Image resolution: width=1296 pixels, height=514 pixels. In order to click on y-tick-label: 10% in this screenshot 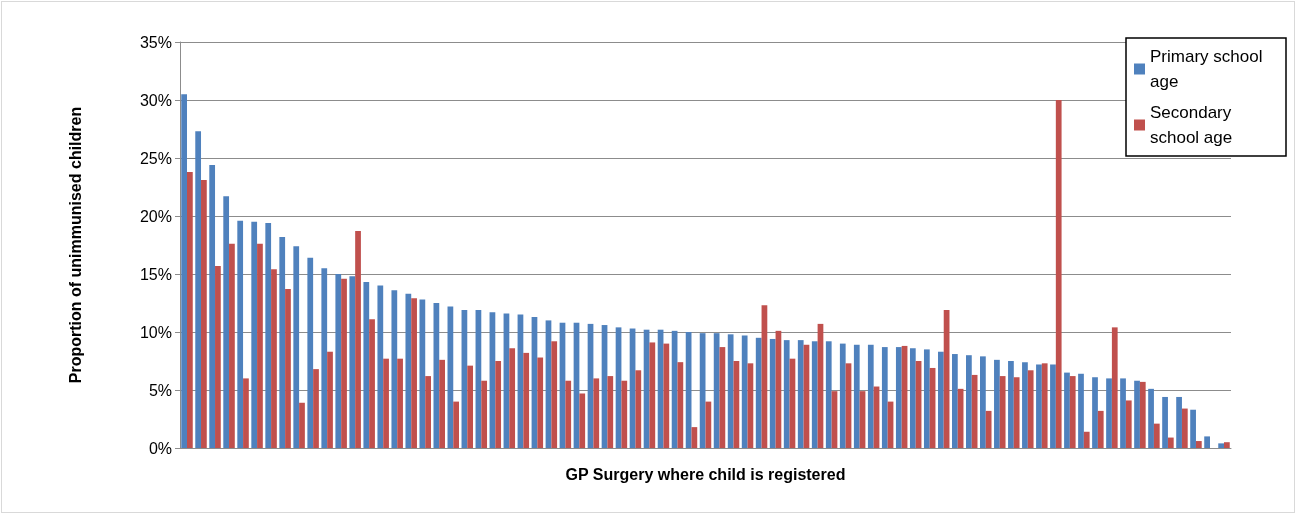, I will do `click(155, 332)`.